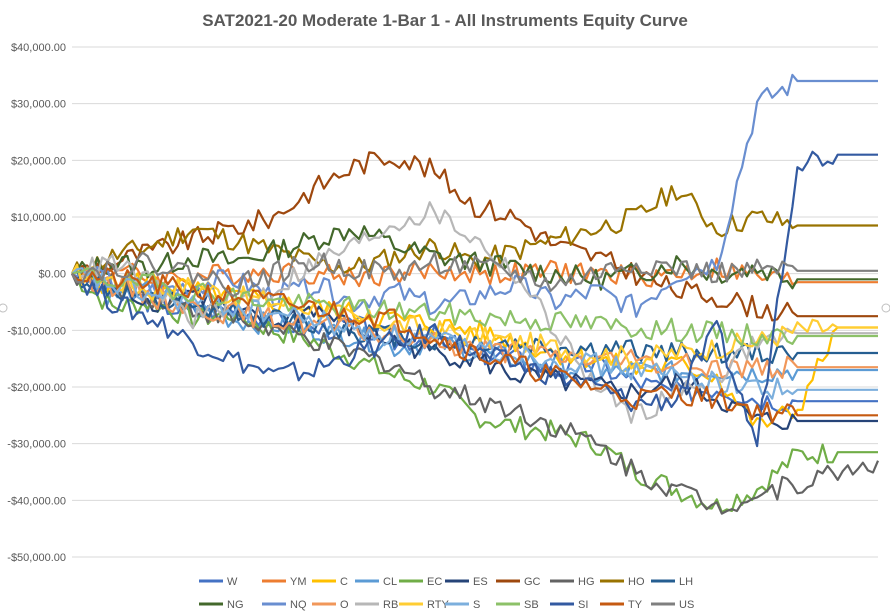  I want to click on legend-label: NQ, so click(298, 605).